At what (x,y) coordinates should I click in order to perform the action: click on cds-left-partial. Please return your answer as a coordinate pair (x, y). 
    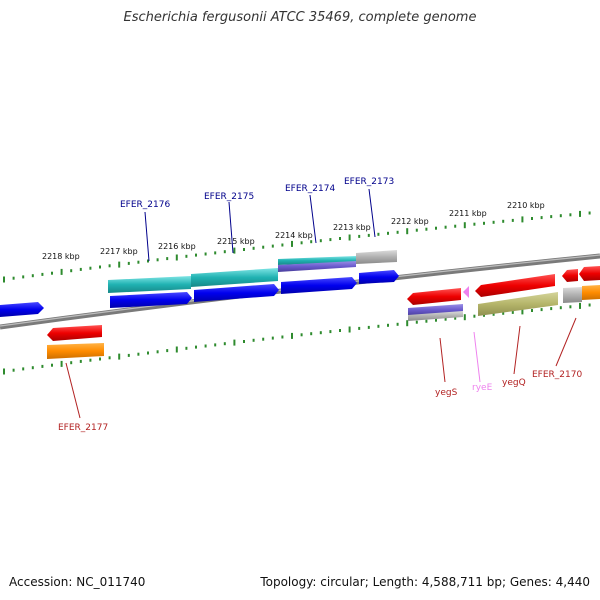
    Looking at the image, I should click on (22, 309).